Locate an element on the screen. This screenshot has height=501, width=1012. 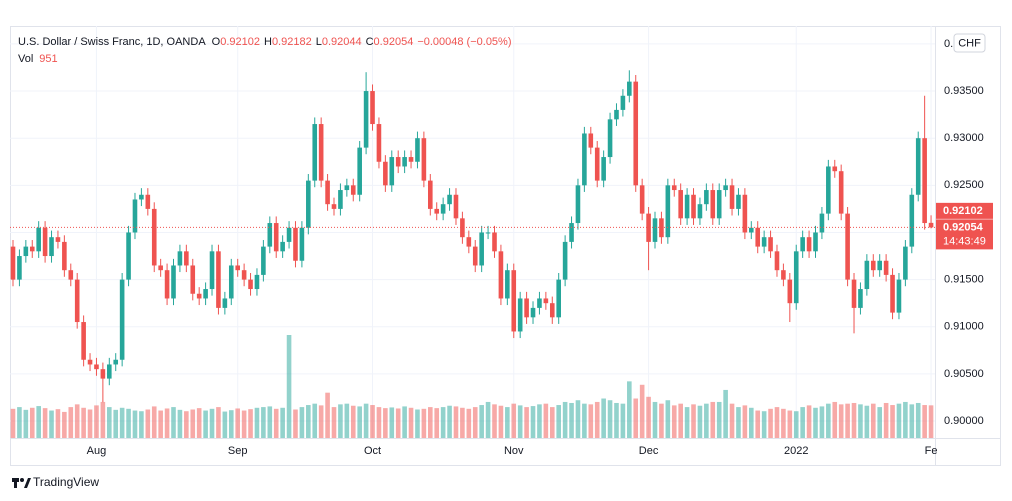
currency-label: CHF is located at coordinates (969, 43).